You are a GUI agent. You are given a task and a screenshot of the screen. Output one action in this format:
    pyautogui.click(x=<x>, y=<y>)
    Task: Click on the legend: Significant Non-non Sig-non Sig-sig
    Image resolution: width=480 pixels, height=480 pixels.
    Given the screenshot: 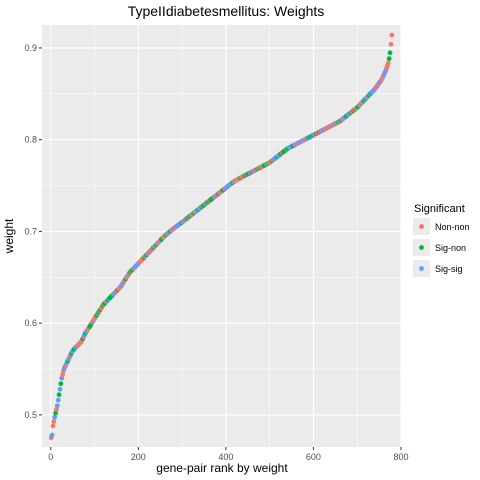 What is the action you would take?
    pyautogui.click(x=441, y=240)
    